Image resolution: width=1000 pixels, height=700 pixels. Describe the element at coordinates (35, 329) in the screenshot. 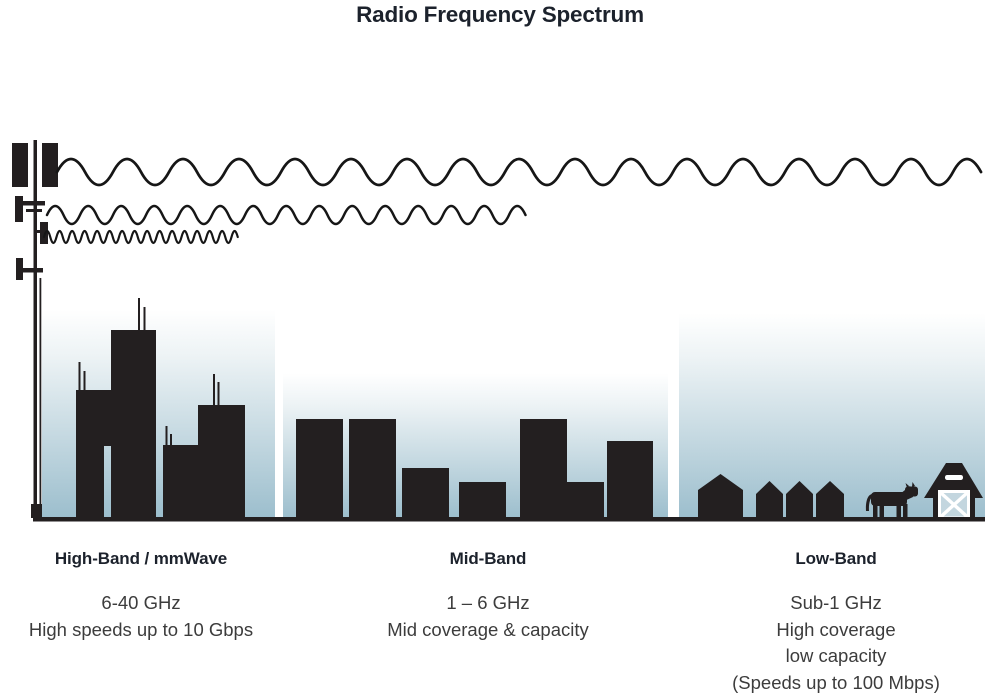

I see `cell-tower-icon` at that location.